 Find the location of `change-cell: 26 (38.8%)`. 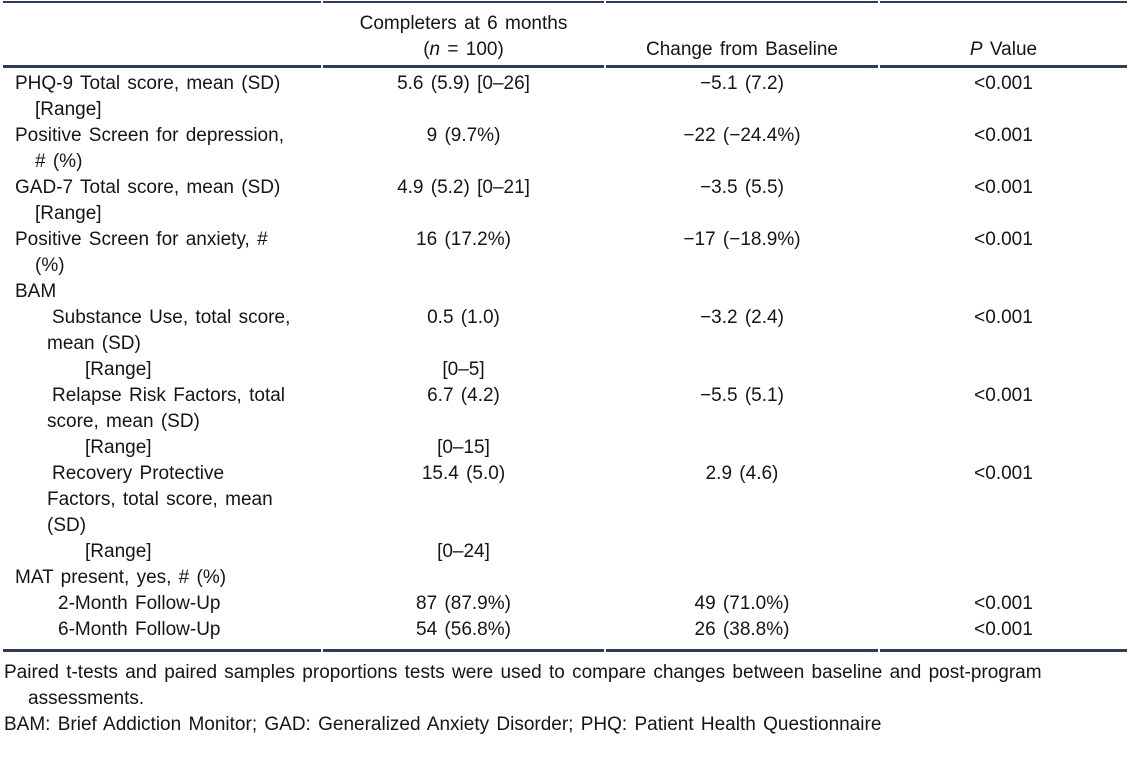

change-cell: 26 (38.8%) is located at coordinates (742, 634).